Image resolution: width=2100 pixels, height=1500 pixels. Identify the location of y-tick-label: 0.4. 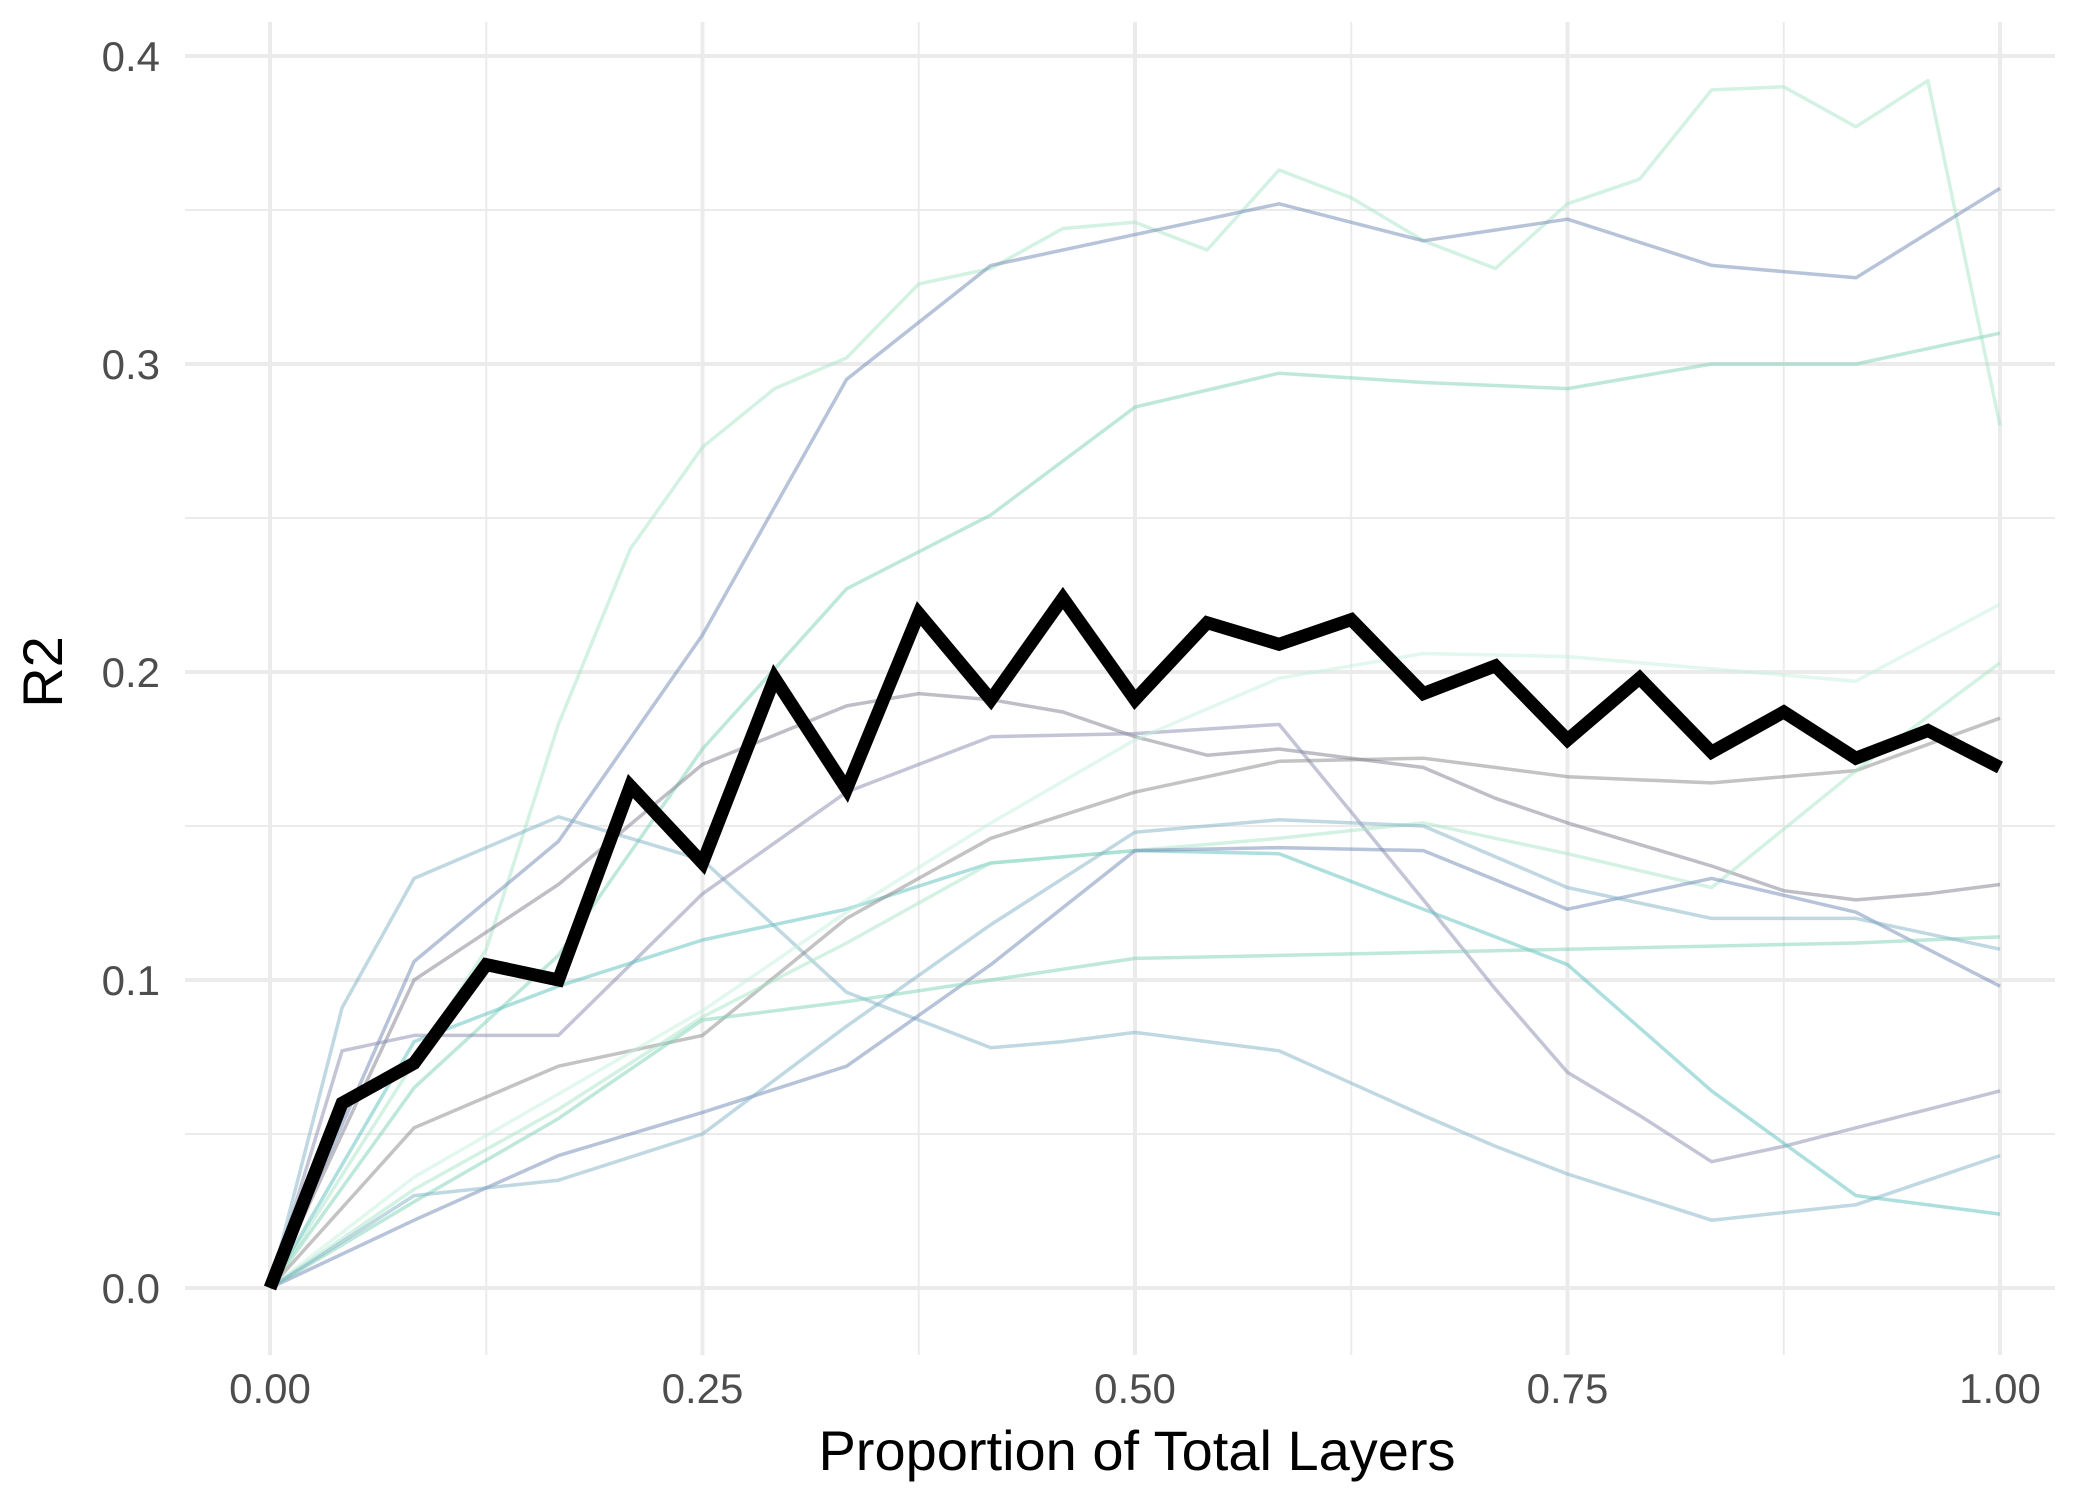
(131, 56).